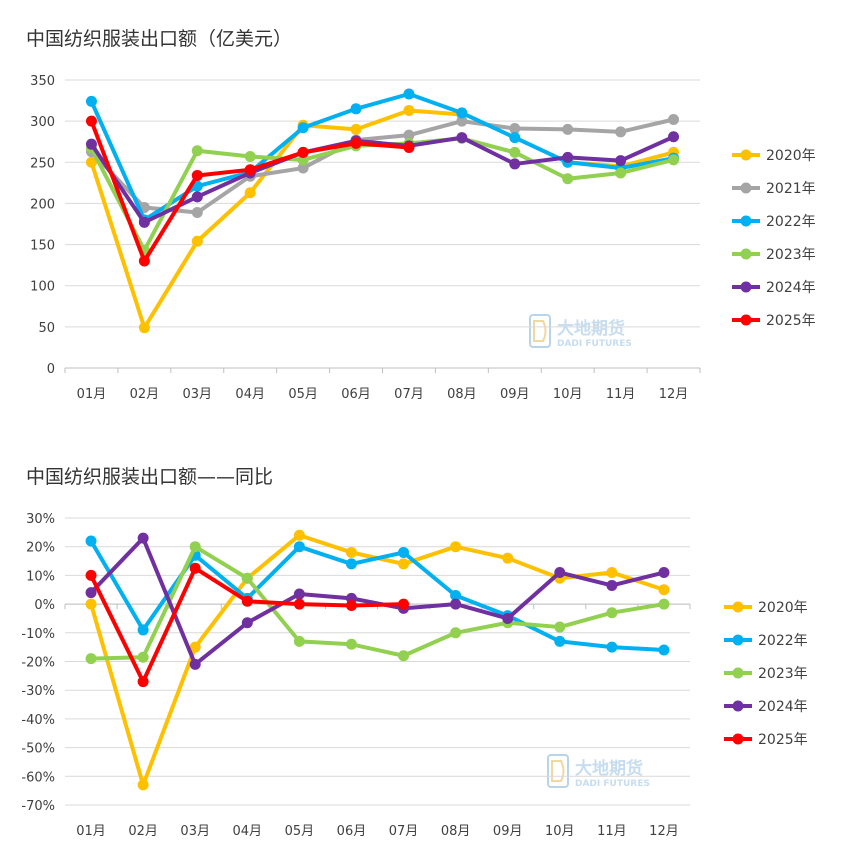  Describe the element at coordinates (766, 707) in the screenshot. I see `legend-entry: 2024年` at that location.